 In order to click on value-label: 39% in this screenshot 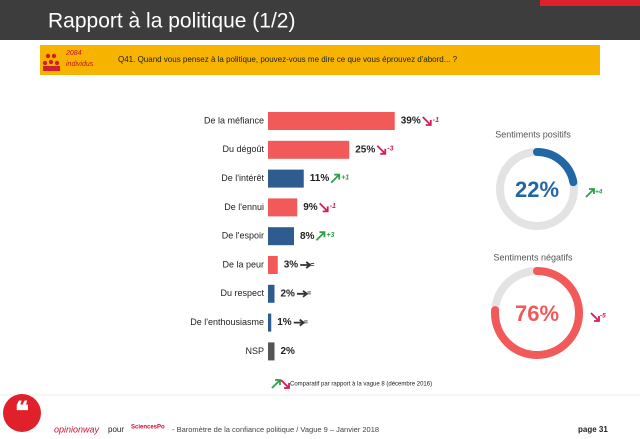, I will do `click(411, 121)`.